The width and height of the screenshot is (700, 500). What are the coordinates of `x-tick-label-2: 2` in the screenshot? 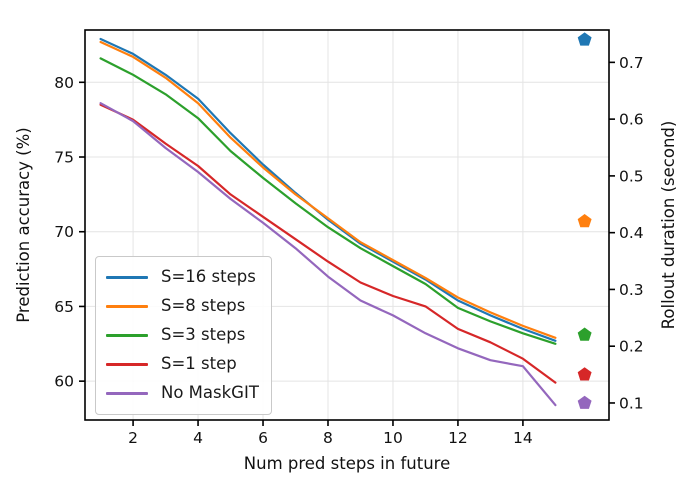 It's located at (133, 438).